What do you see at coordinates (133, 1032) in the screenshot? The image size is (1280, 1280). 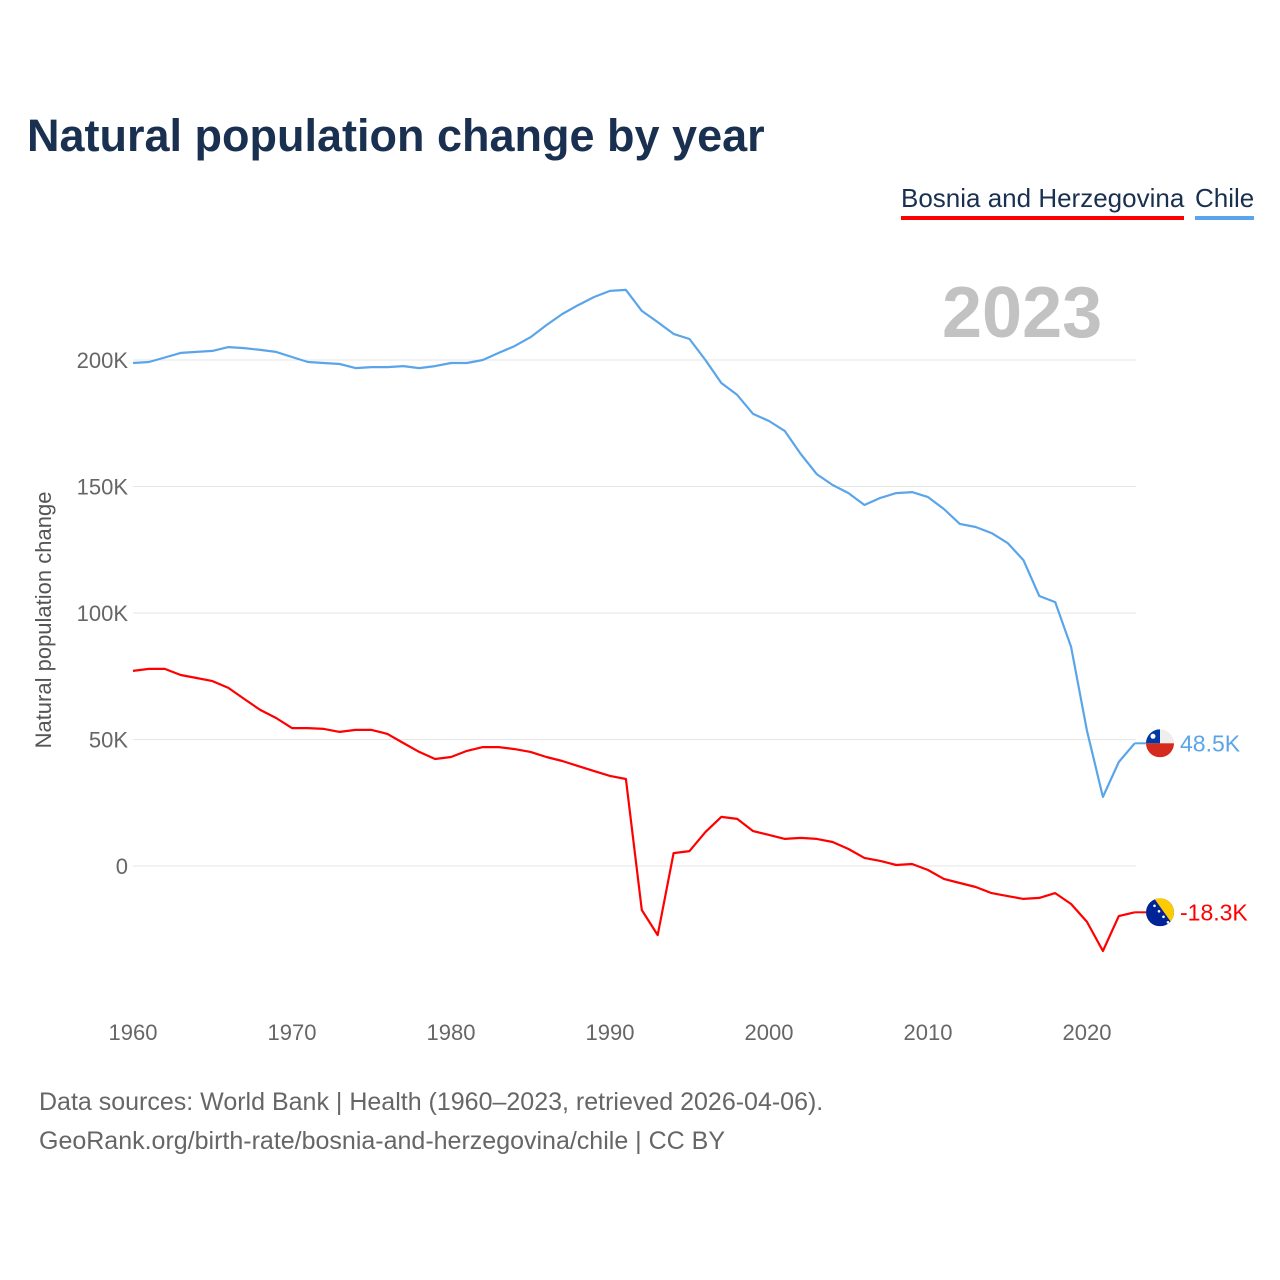 I see `x-tick-label: 1960` at bounding box center [133, 1032].